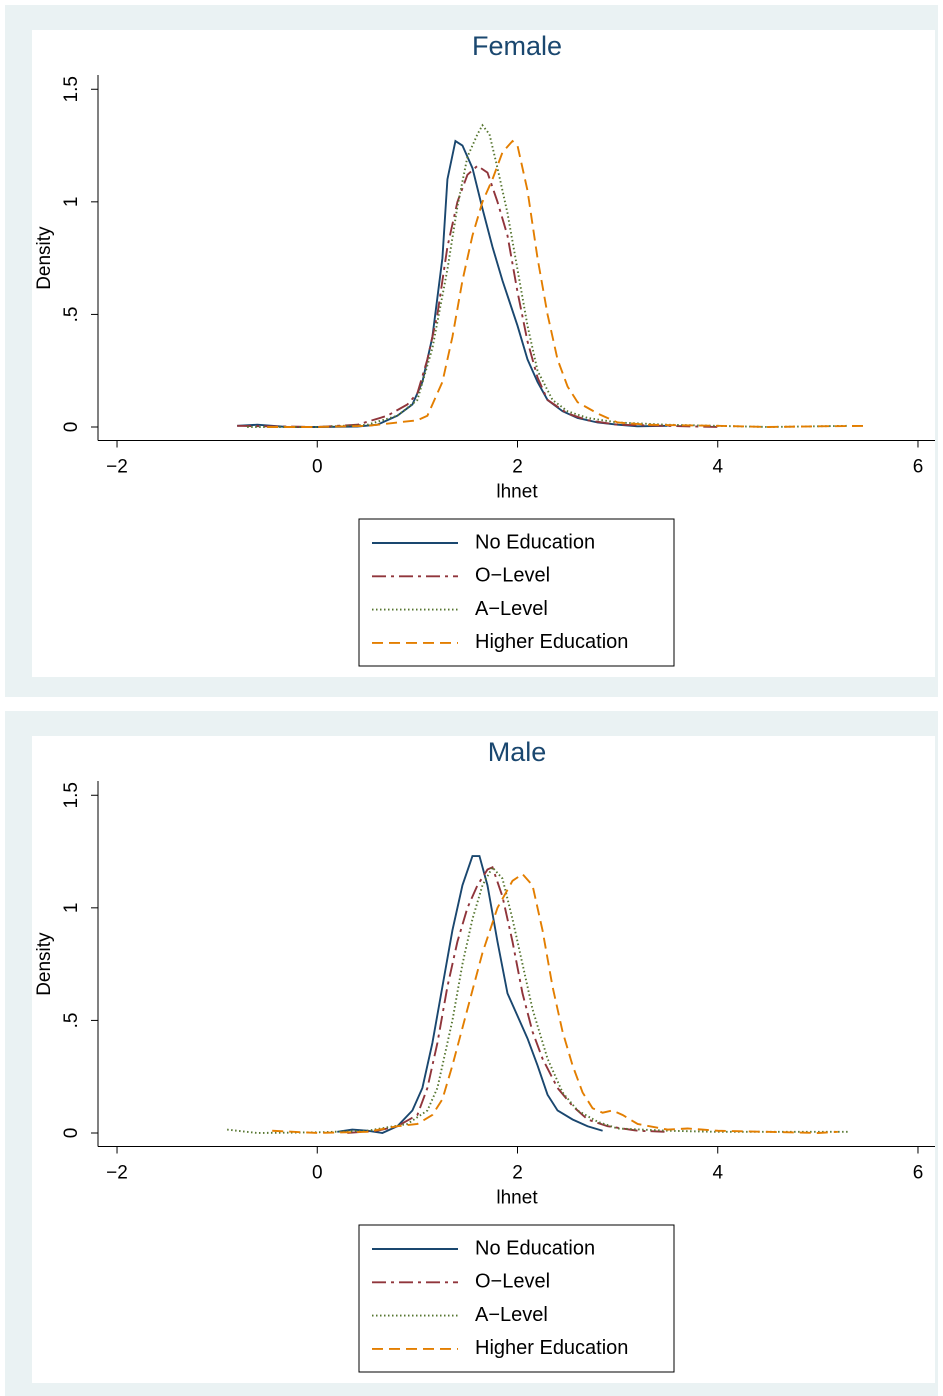 The image size is (943, 1396). I want to click on chart-title: Male, so click(517, 752).